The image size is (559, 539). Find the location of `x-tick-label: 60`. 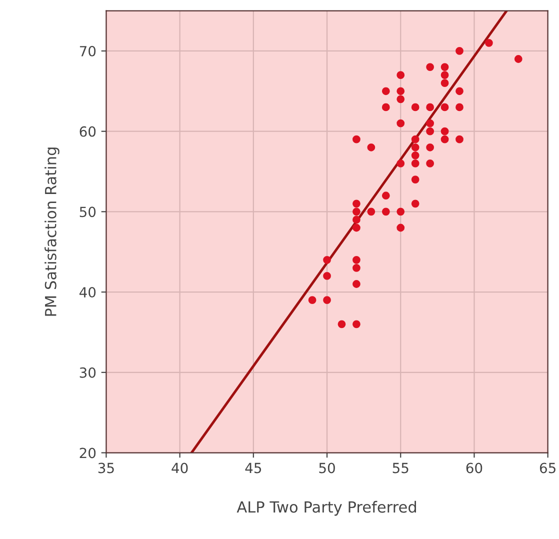

x-tick-label: 60 is located at coordinates (474, 468).